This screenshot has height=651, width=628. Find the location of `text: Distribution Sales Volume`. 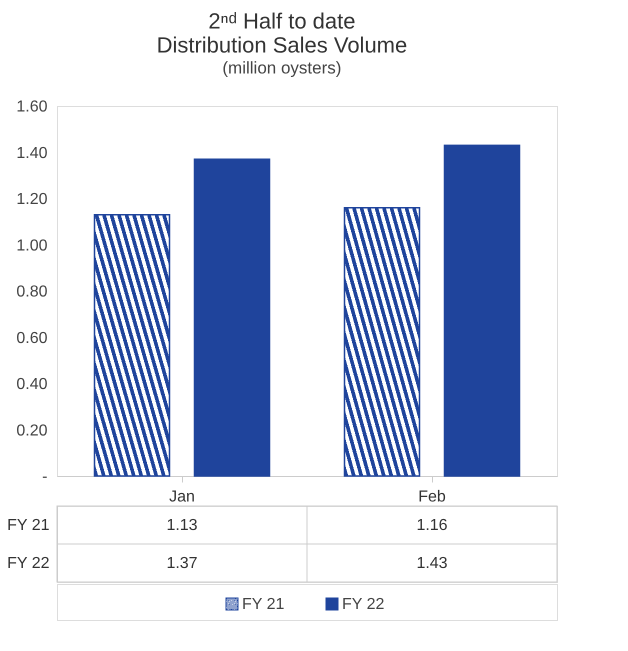

text: Distribution Sales Volume is located at coordinates (282, 45).